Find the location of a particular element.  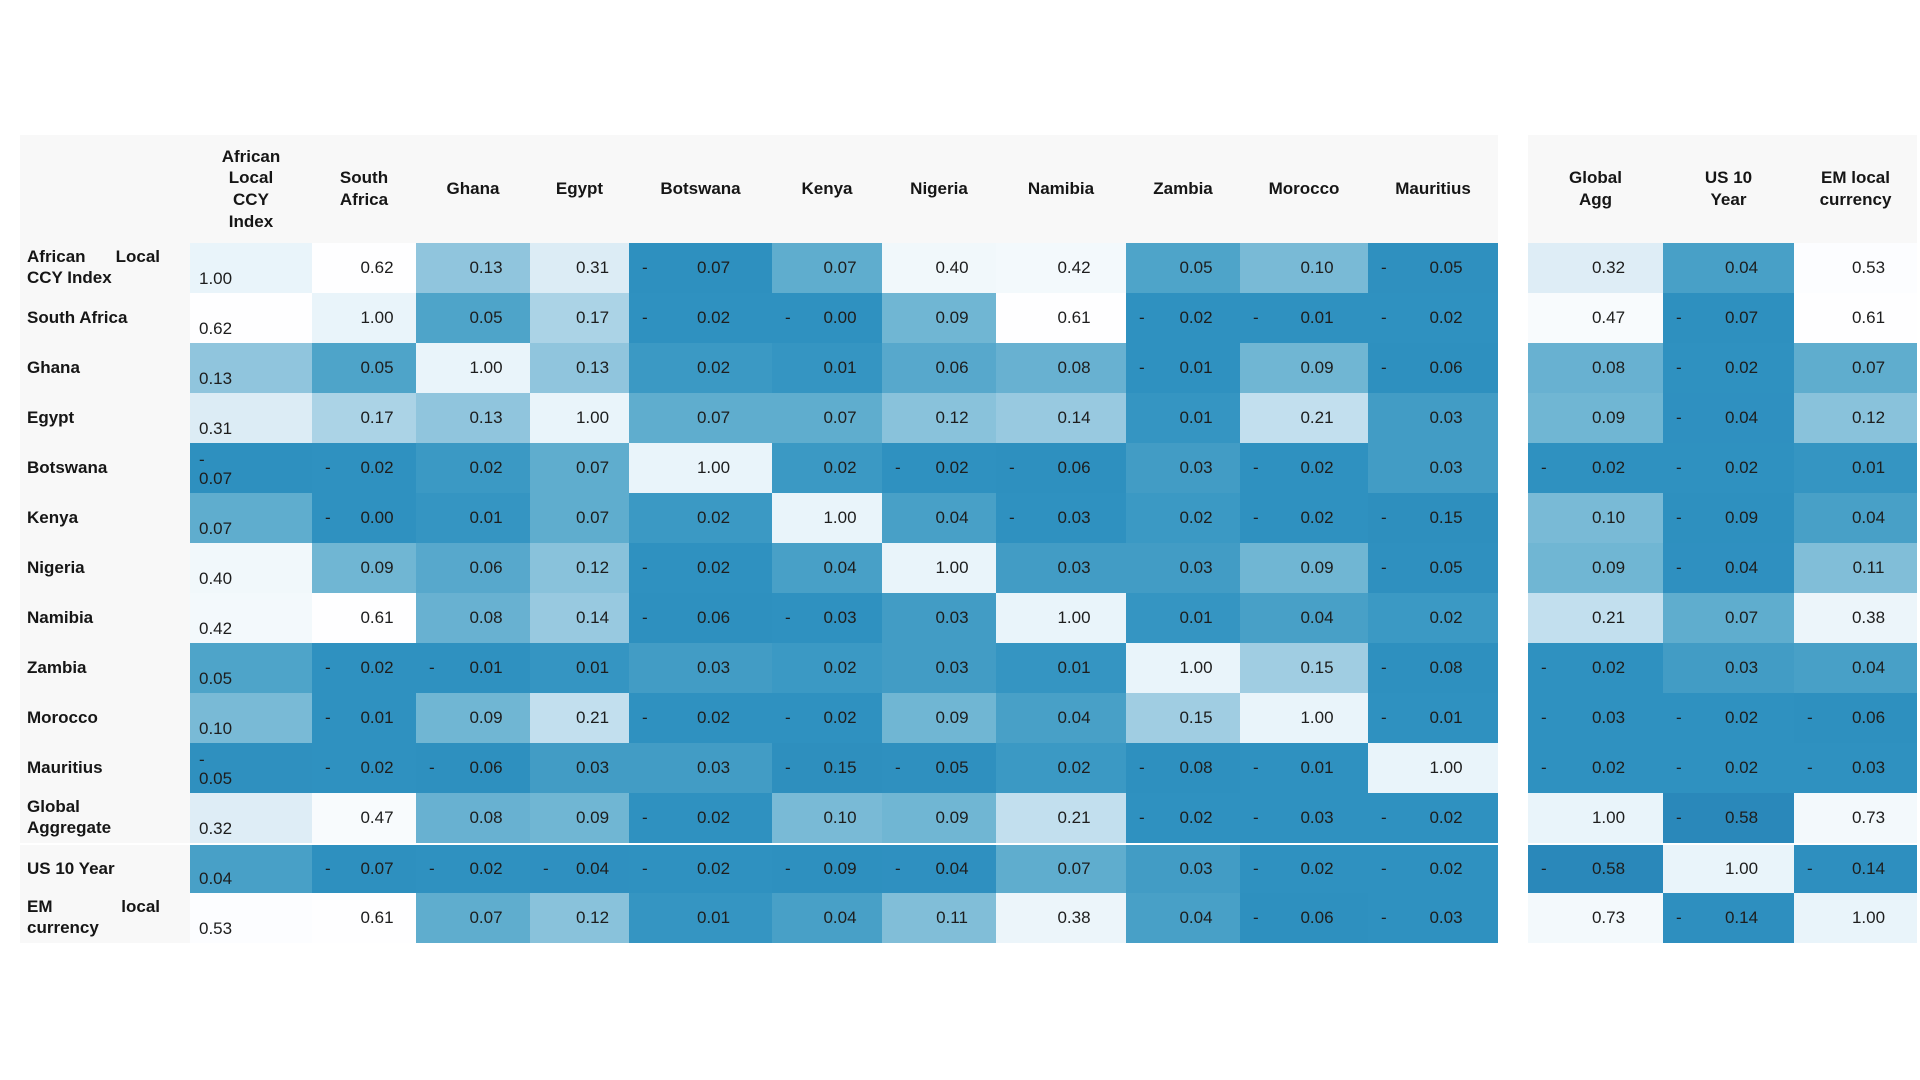

cell-ghana--nigeria: 0.06 is located at coordinates (939, 368).